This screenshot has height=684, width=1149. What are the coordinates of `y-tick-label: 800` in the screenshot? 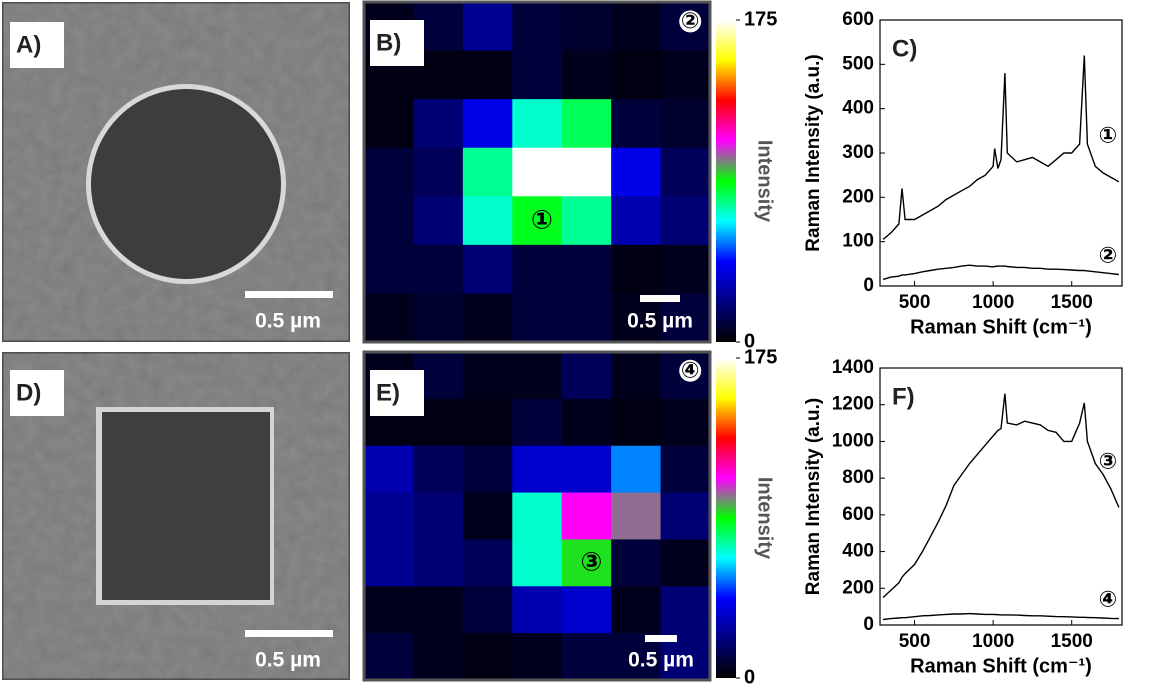 It's located at (858, 477).